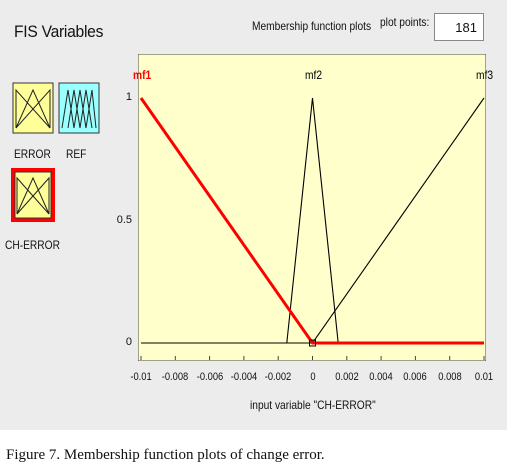 Image resolution: width=515 pixels, height=475 pixels. Describe the element at coordinates (32, 154) in the screenshot. I see `variable-error-label: ERROR` at that location.